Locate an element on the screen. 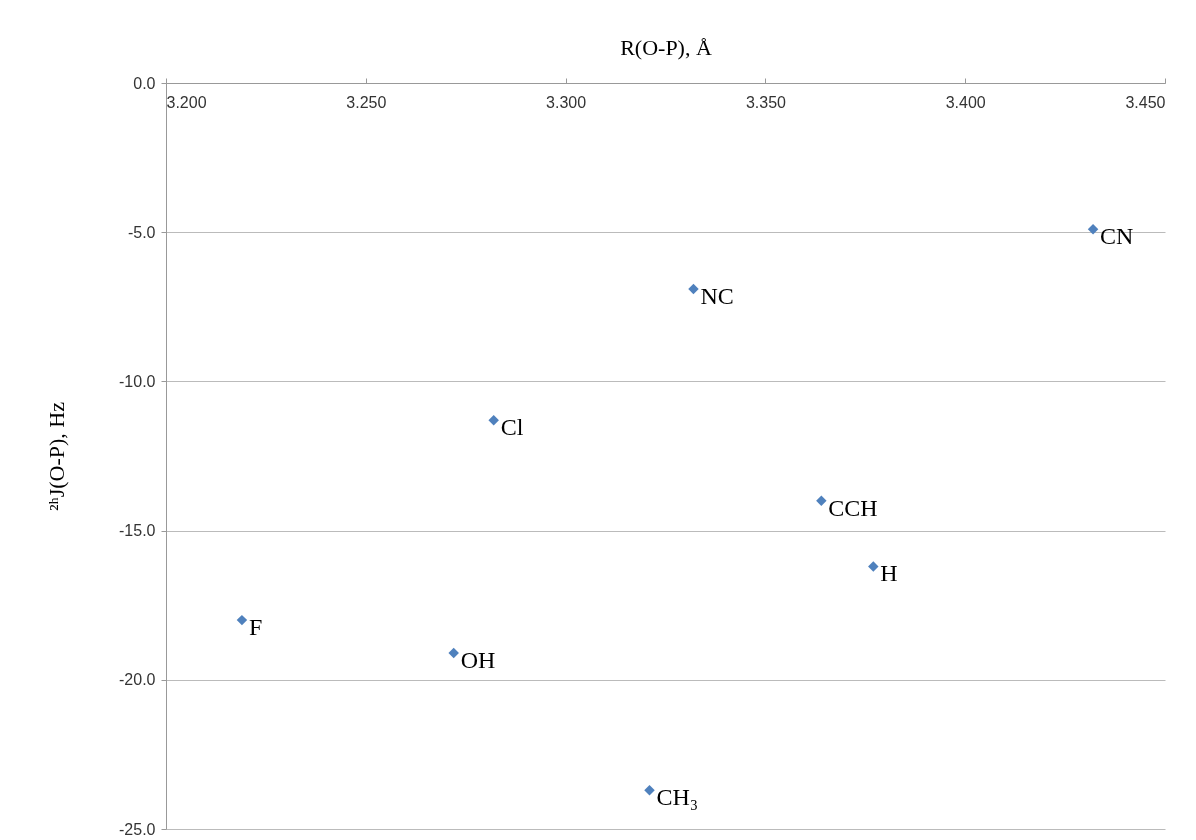 This screenshot has width=1196, height=840. x-tick-label: 3.400 is located at coordinates (965, 102).